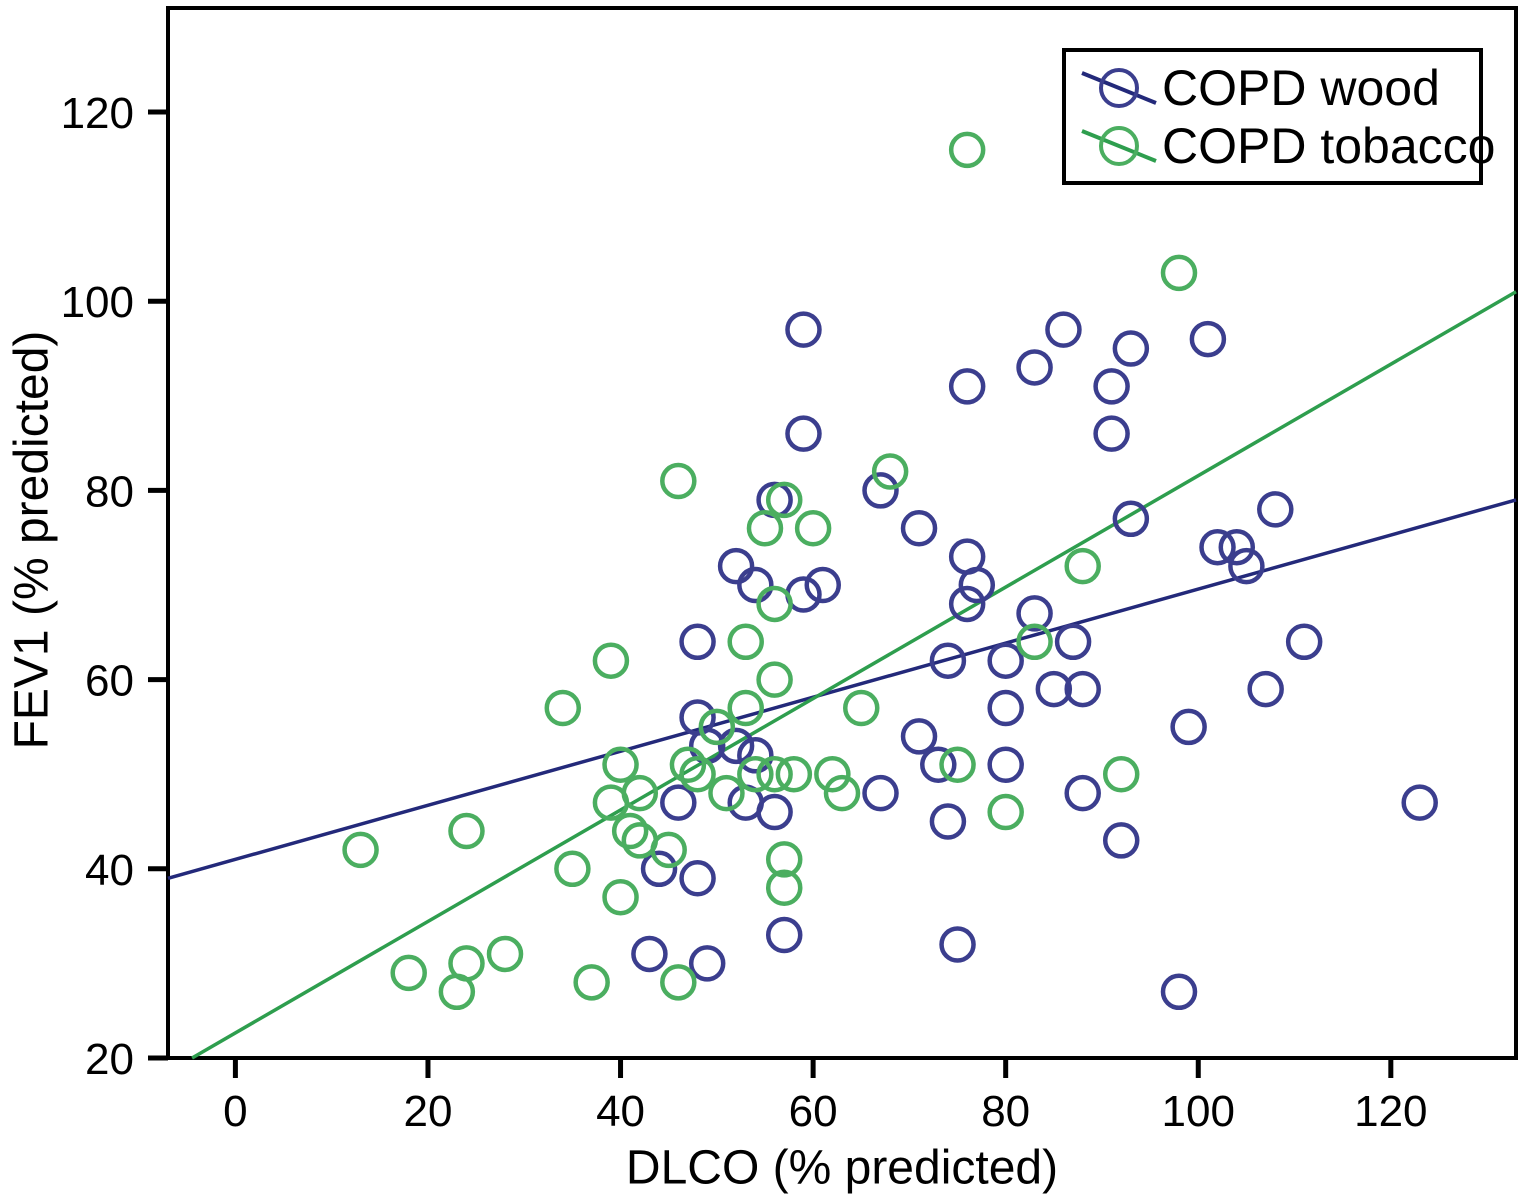 Image resolution: width=1524 pixels, height=1201 pixels. What do you see at coordinates (427, 1111) in the screenshot?
I see `x-tick-label: 20` at bounding box center [427, 1111].